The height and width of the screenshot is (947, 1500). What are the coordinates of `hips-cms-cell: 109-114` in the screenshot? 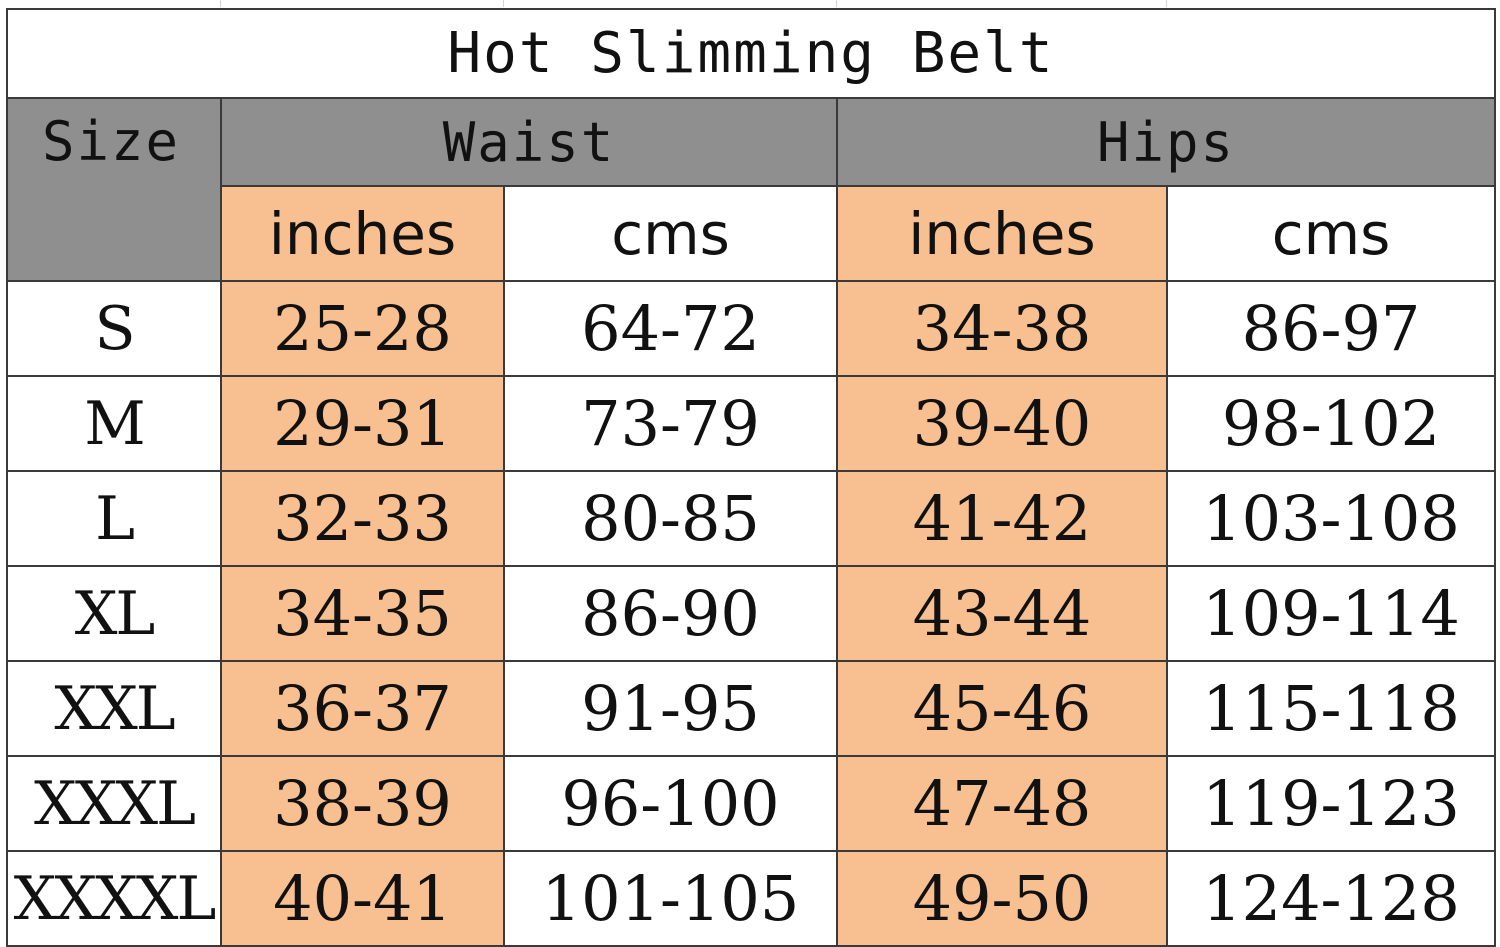 It's located at (1331, 613).